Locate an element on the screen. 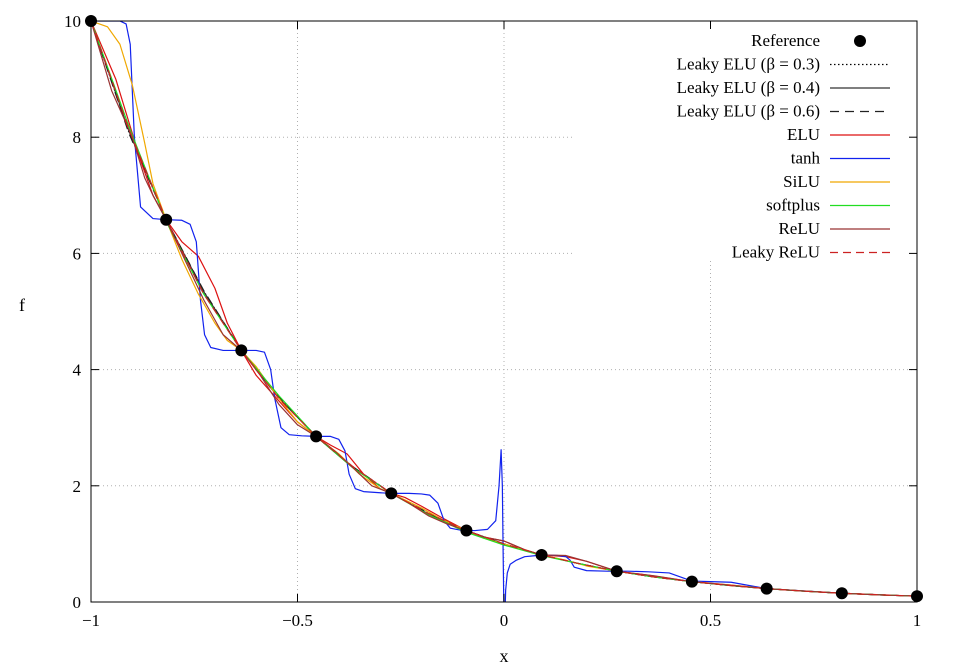 Image resolution: width=955 pixels, height=669 pixels. y-tick-label: 0 is located at coordinates (77, 602).